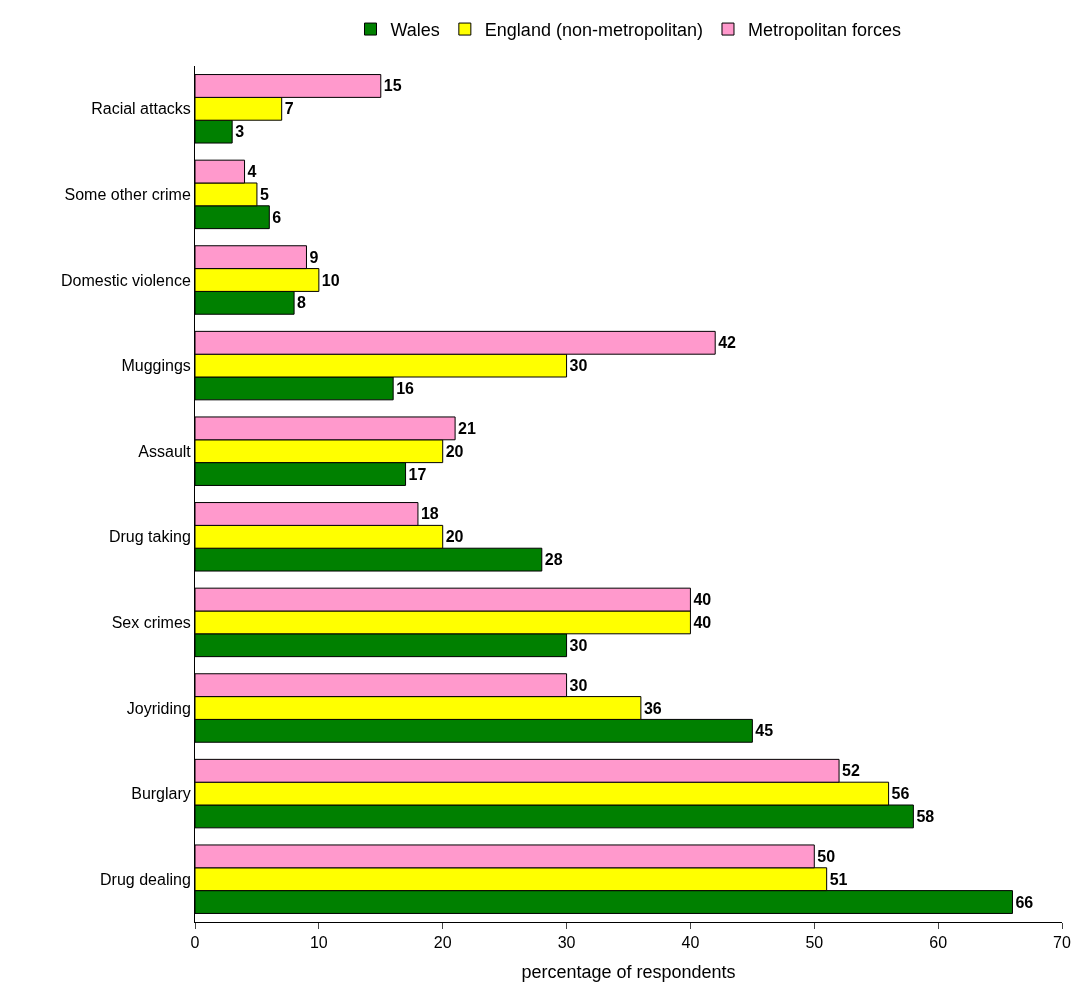 Image resolution: width=1082 pixels, height=1002 pixels. What do you see at coordinates (593, 30) in the screenshot?
I see `legend-label: England (non-metropolitan)` at bounding box center [593, 30].